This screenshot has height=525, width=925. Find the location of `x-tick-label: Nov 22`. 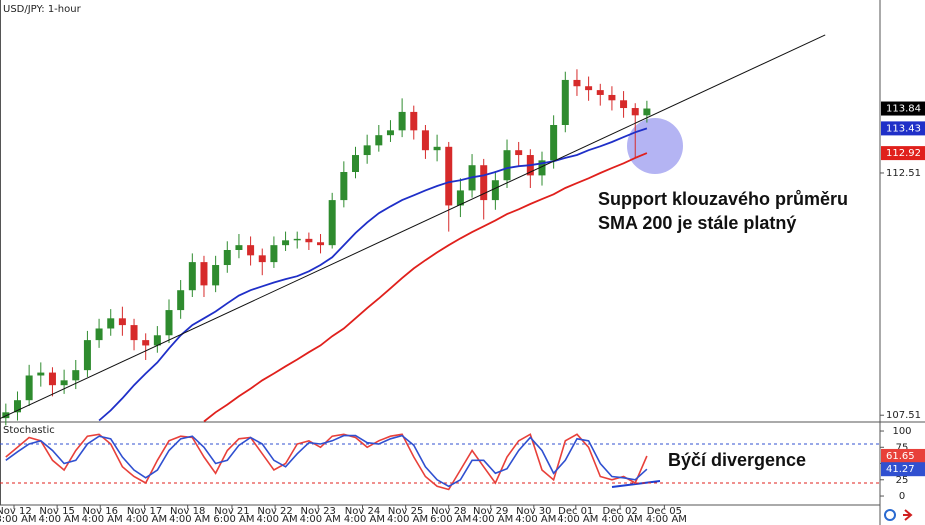

x-tick-label: Nov 22 is located at coordinates (274, 511).